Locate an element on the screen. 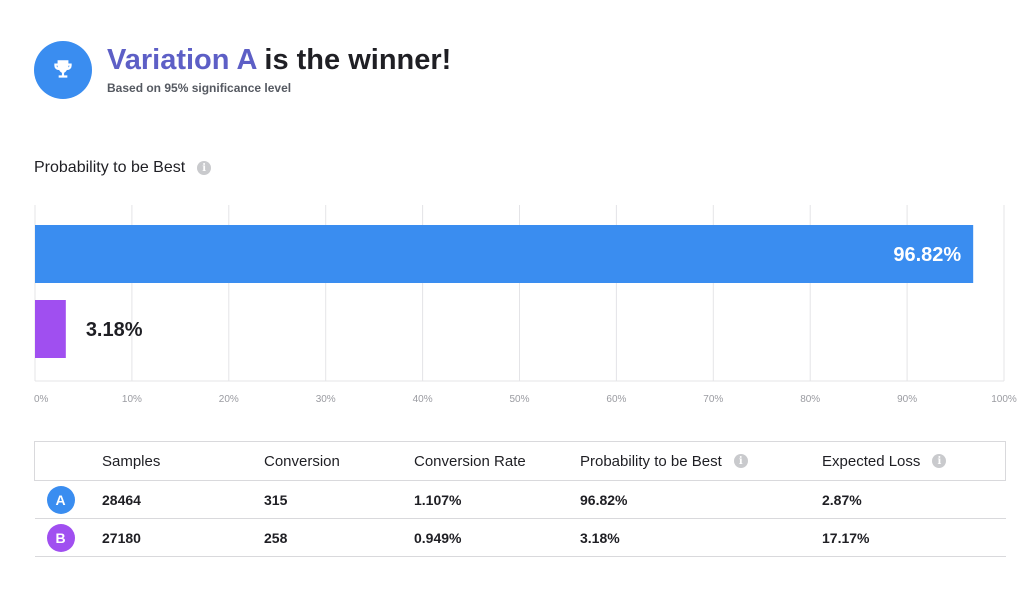 Image resolution: width=1024 pixels, height=595 pixels. table-row: A 28464 315 1.107% 96.82% 2.87% is located at coordinates (520, 499).